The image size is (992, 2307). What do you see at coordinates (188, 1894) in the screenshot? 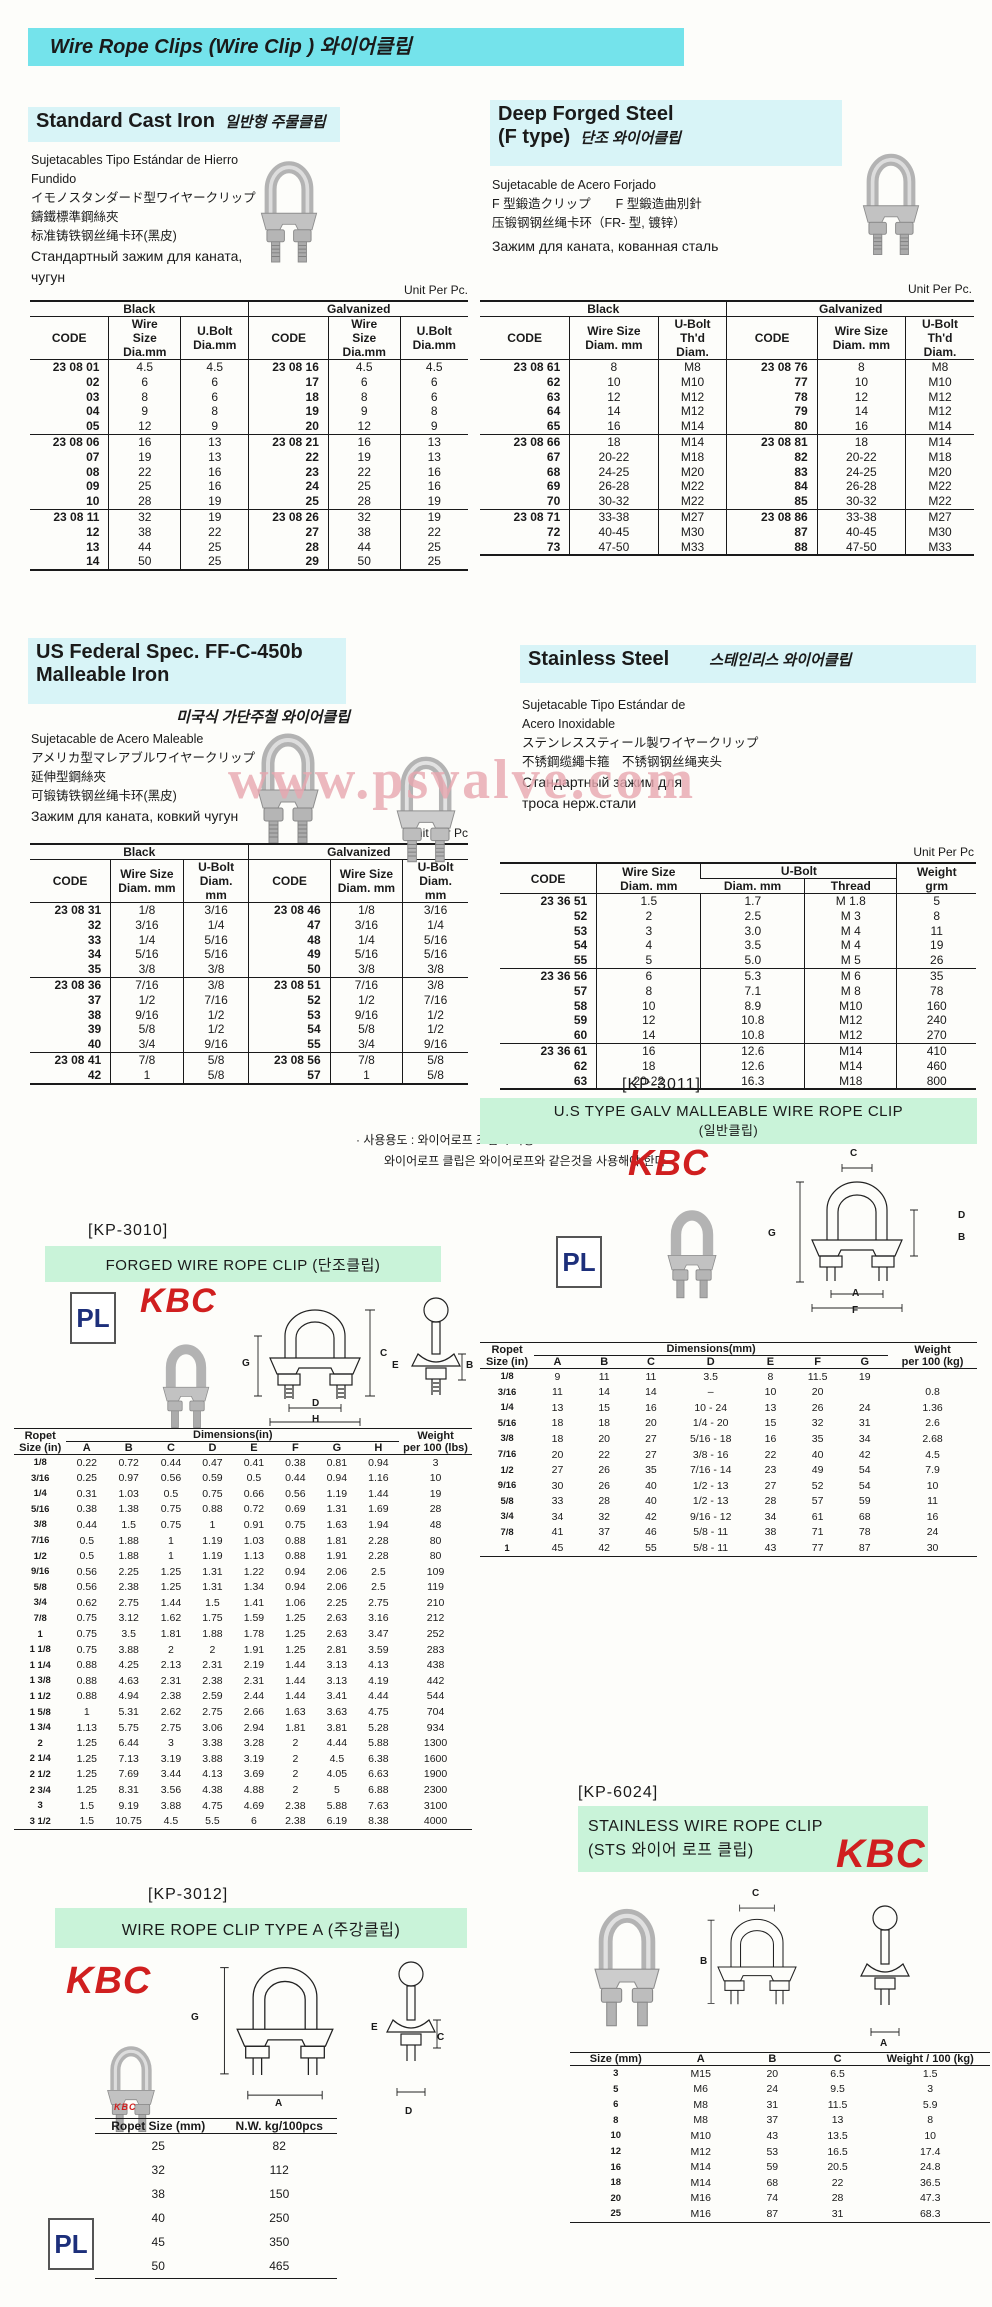
I see `kp3012-label: [KP-3012]` at bounding box center [188, 1894].